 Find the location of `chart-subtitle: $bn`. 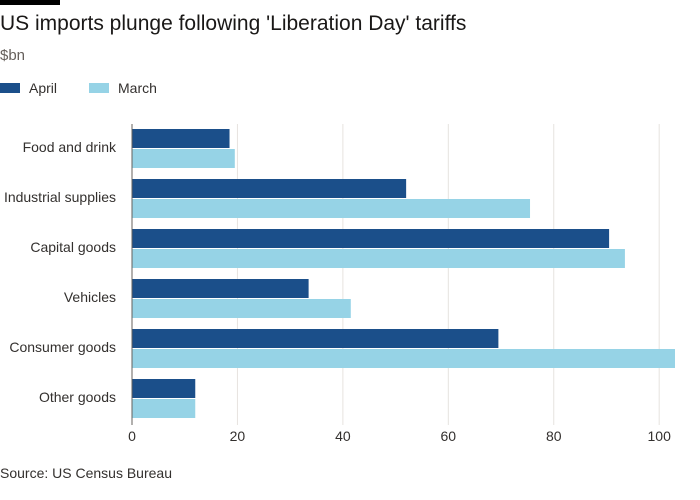

chart-subtitle: $bn is located at coordinates (13, 55).